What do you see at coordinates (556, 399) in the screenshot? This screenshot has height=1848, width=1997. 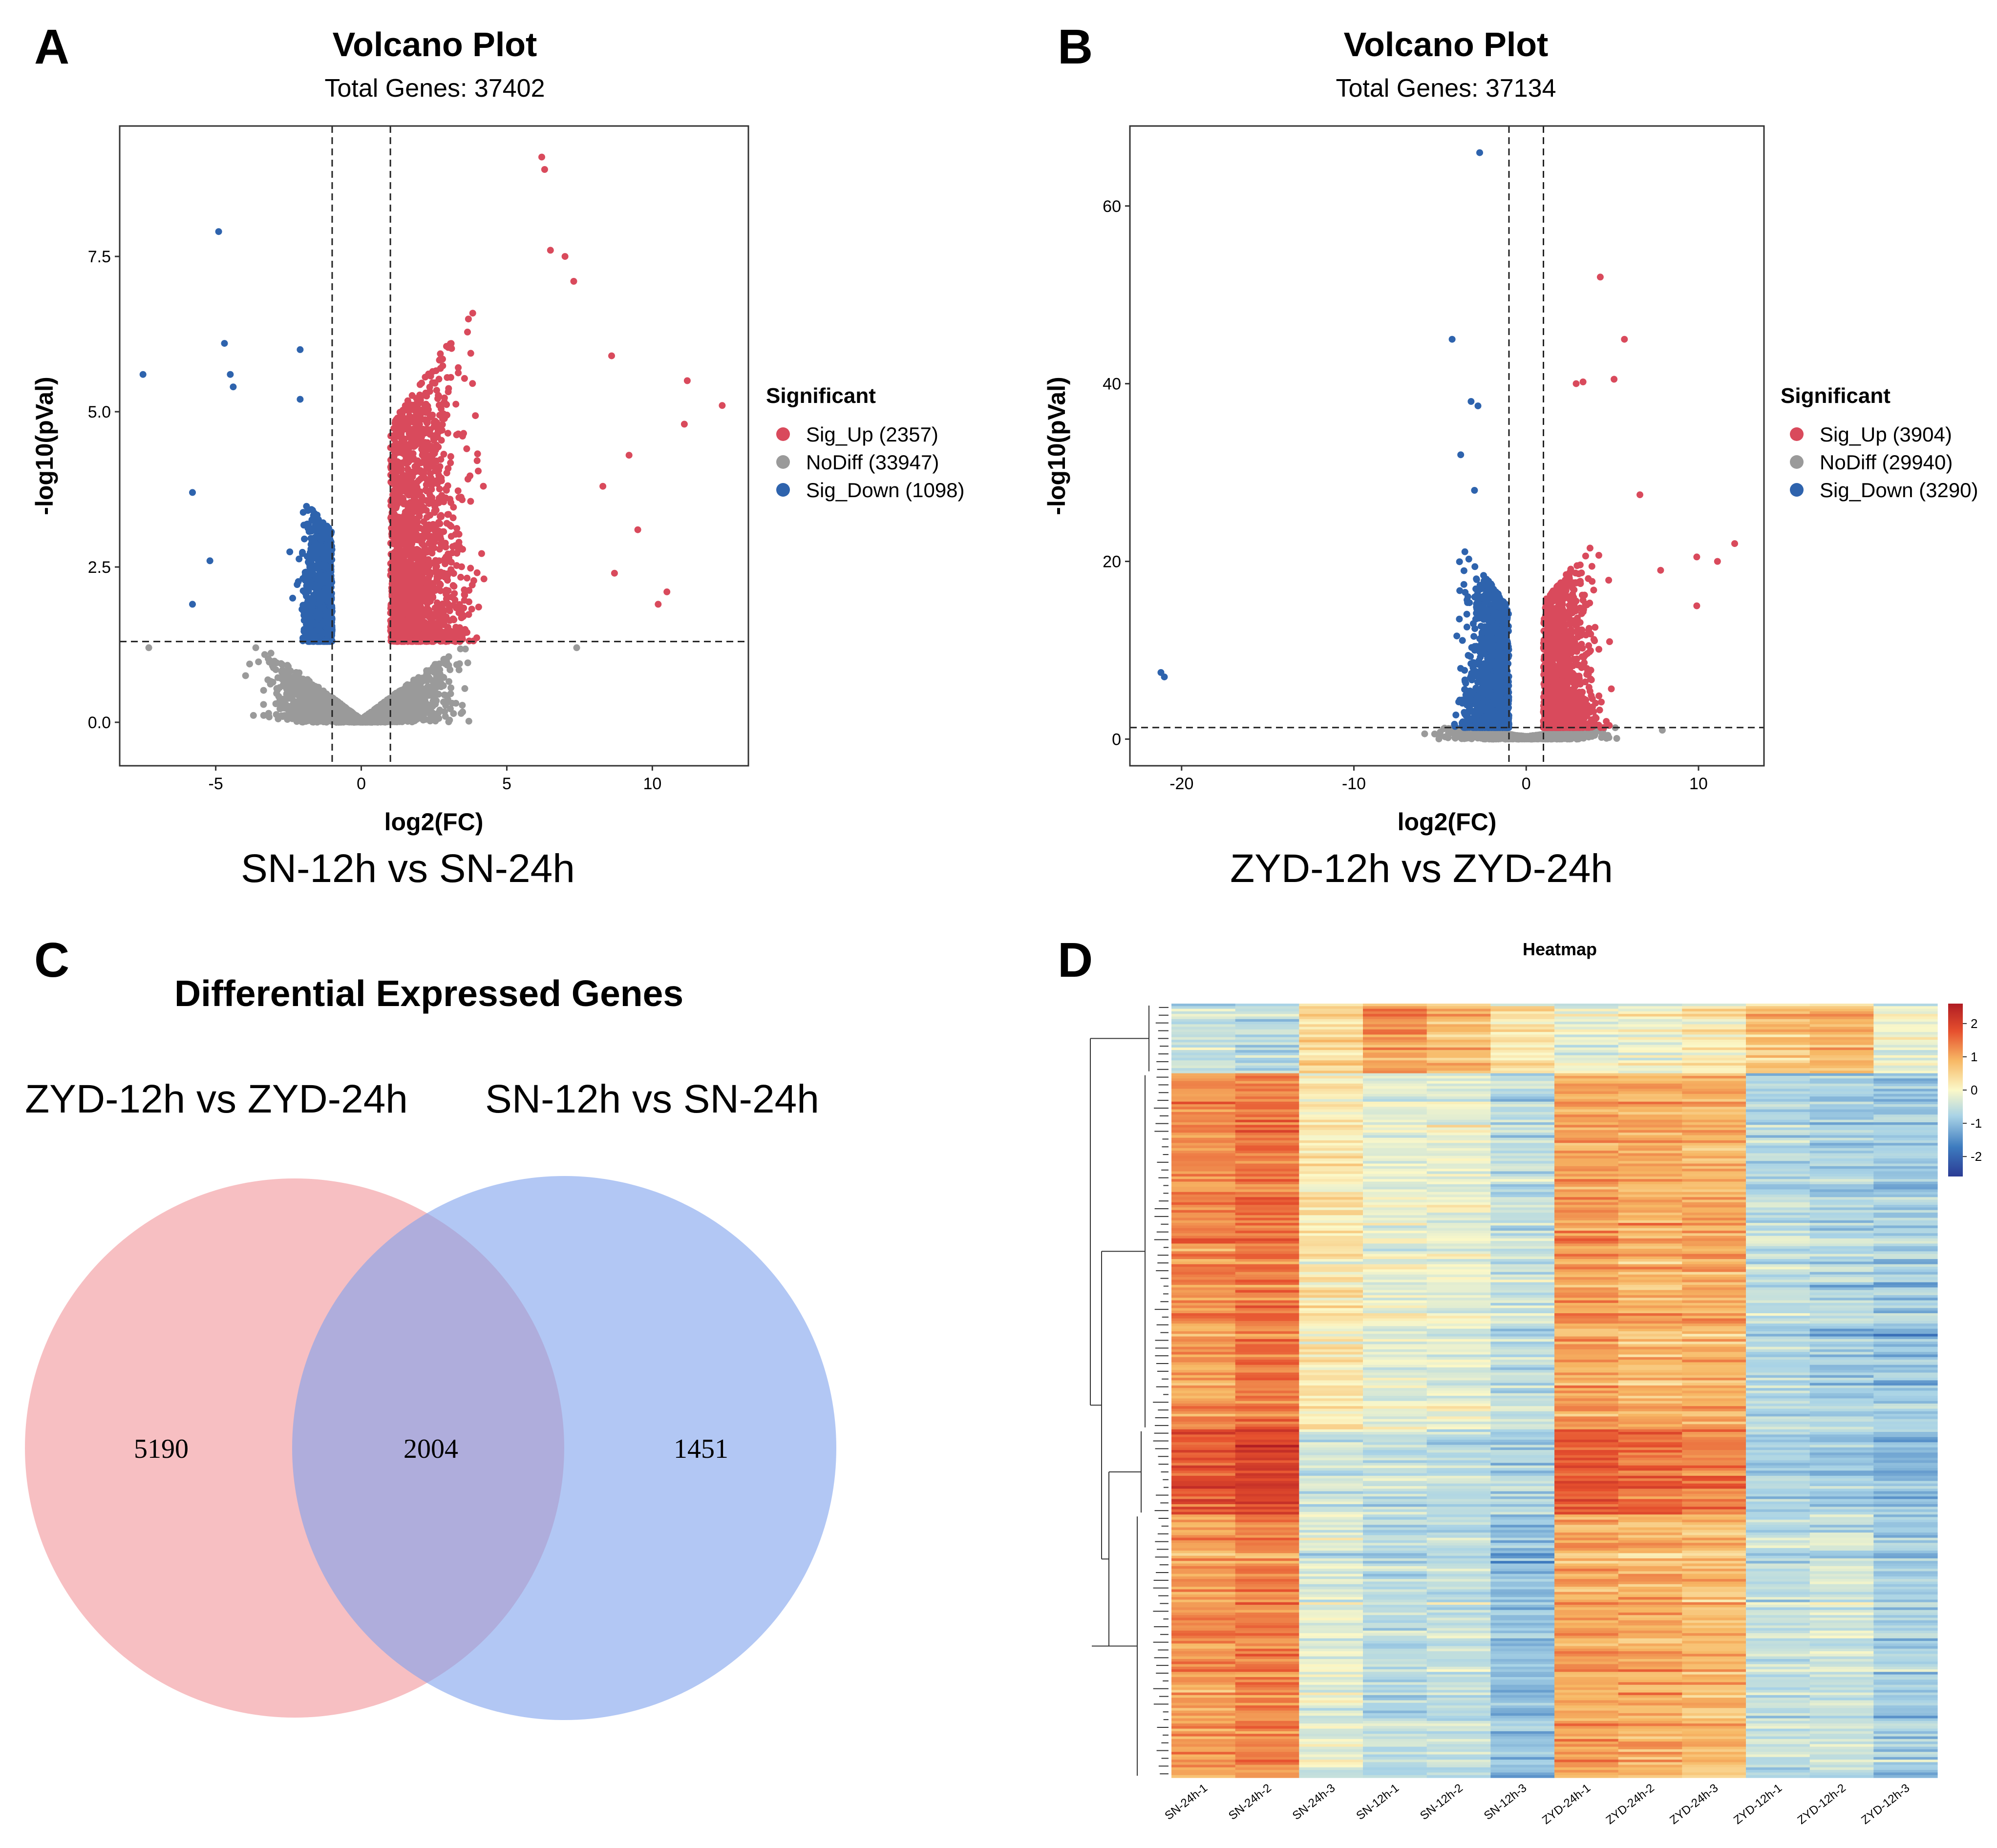 I see `sig-up-points` at bounding box center [556, 399].